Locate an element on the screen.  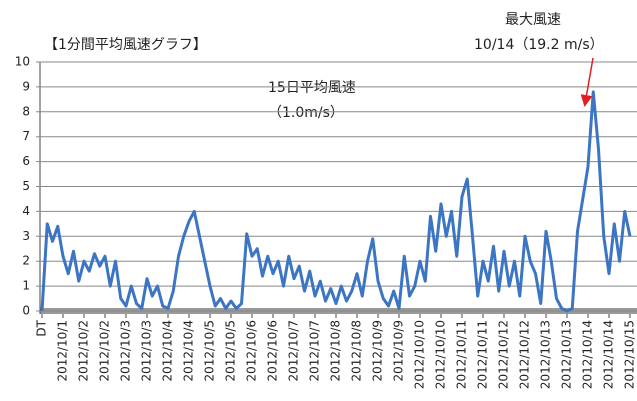
annotation: 10/14（19.2 m/s） is located at coordinates (539, 45).